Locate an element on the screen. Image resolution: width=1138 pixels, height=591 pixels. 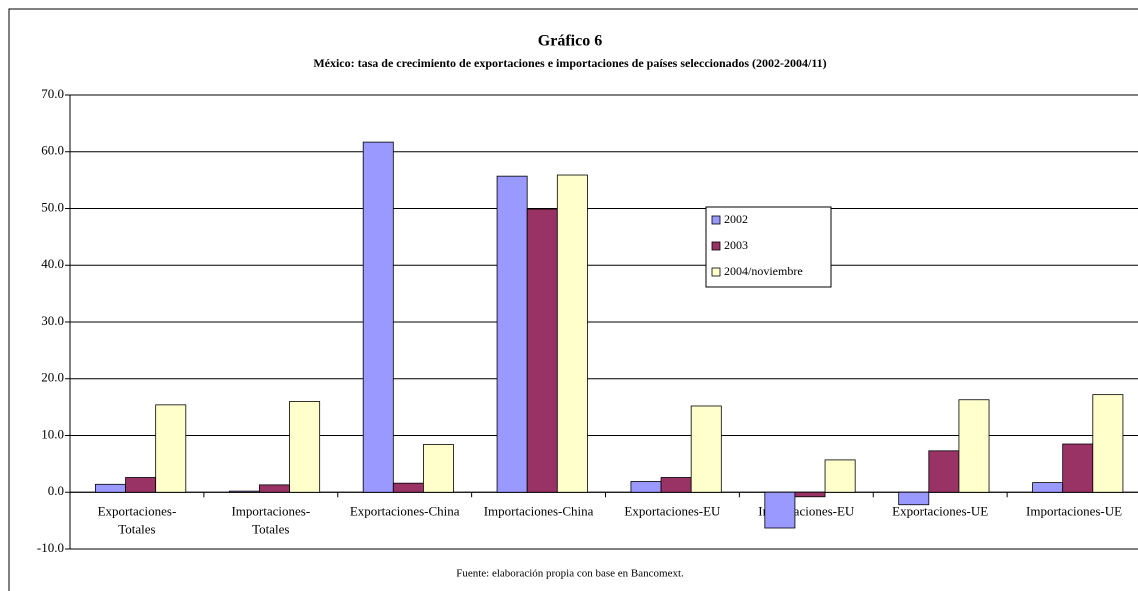
y-tick-label: 50.0 is located at coordinates (52, 206).